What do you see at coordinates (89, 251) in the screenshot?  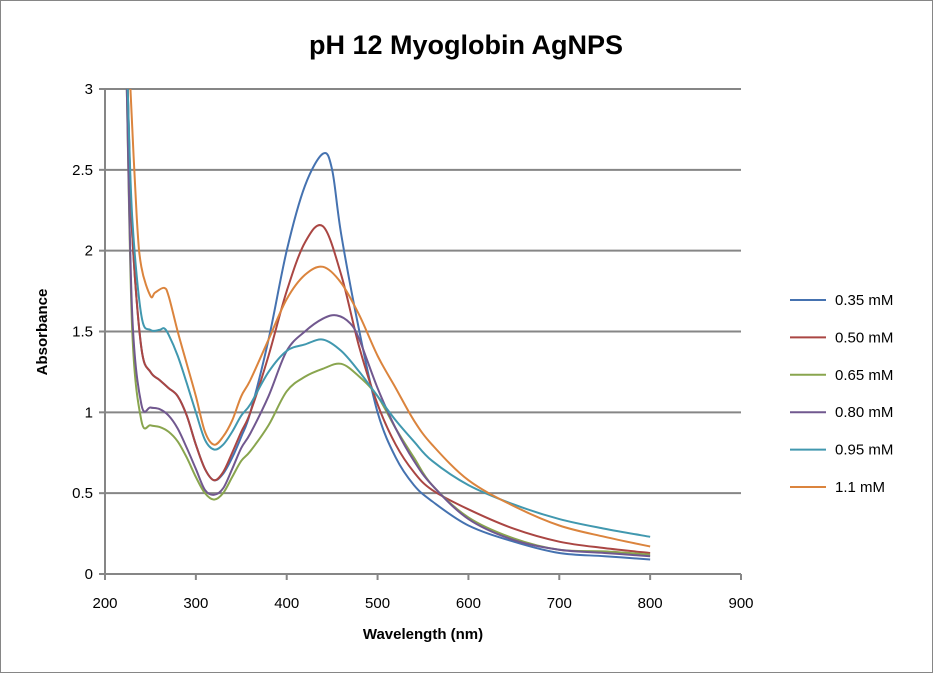 I see `y-tick-label: 2` at bounding box center [89, 251].